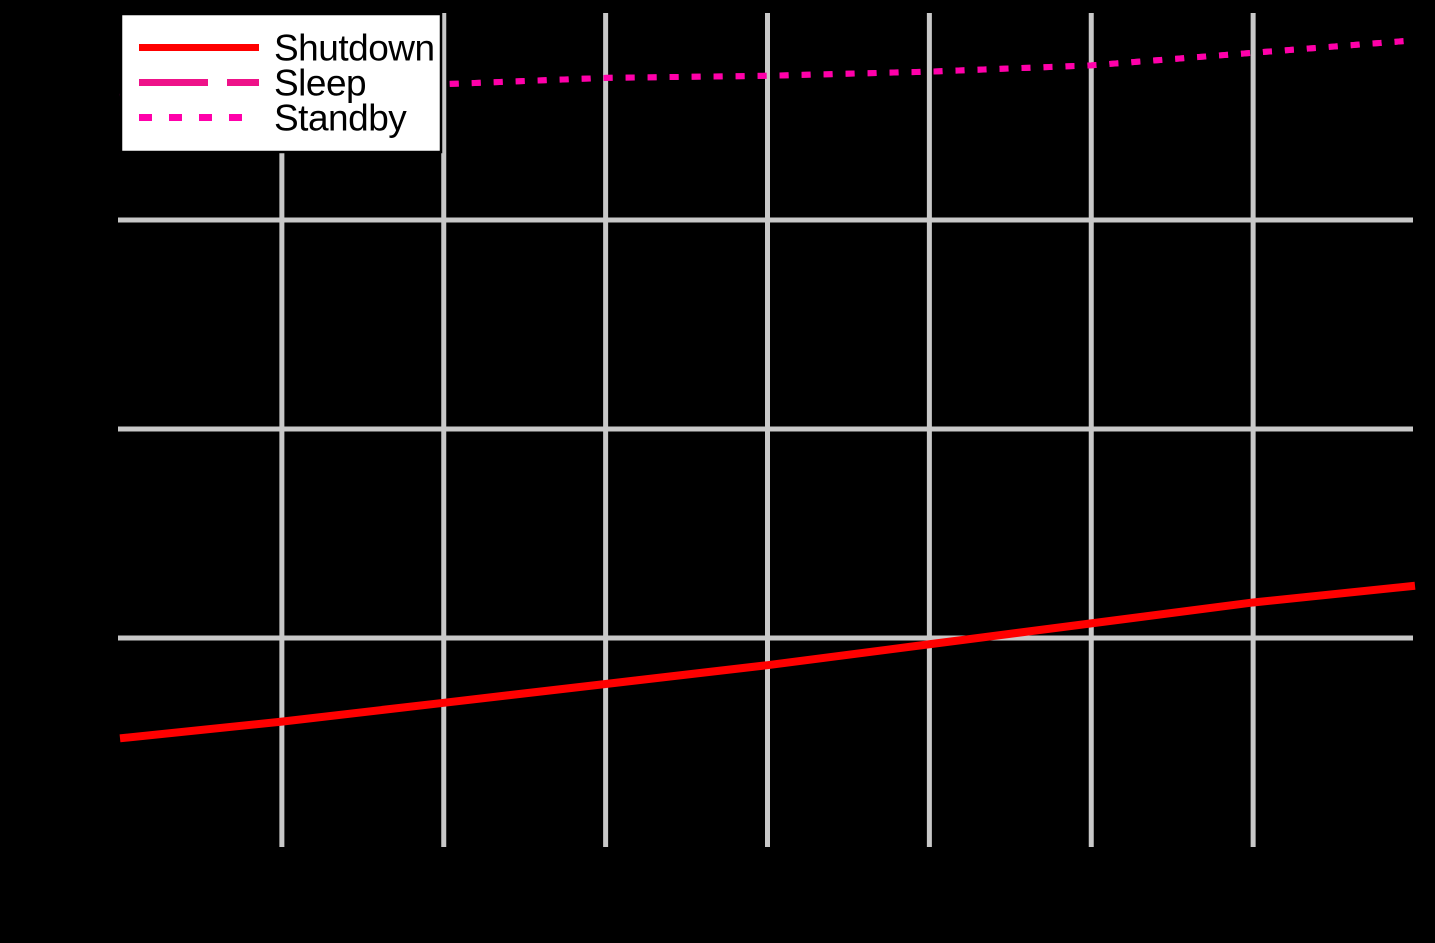 The width and height of the screenshot is (1435, 943). What do you see at coordinates (340, 118) in the screenshot?
I see `legend-label-standby: Standby` at bounding box center [340, 118].